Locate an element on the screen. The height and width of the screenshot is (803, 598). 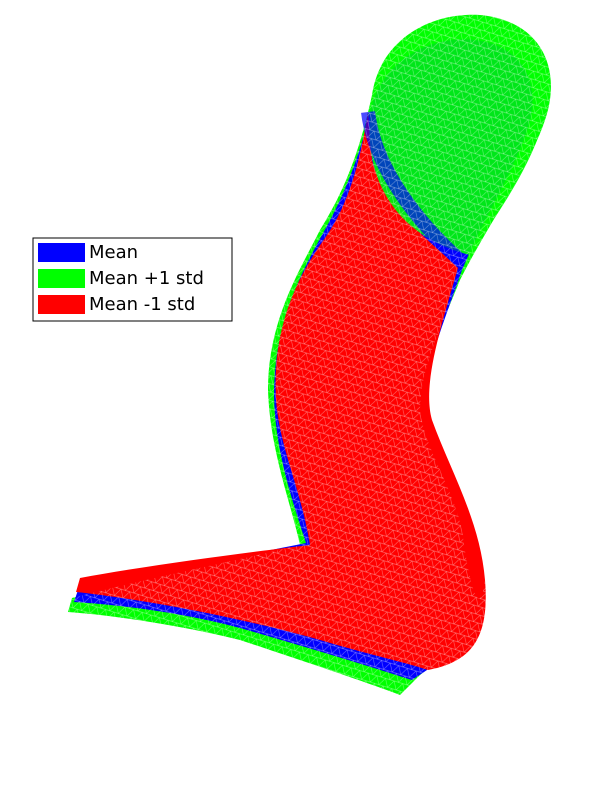
legend-label: Mean +1 std is located at coordinates (146, 278).